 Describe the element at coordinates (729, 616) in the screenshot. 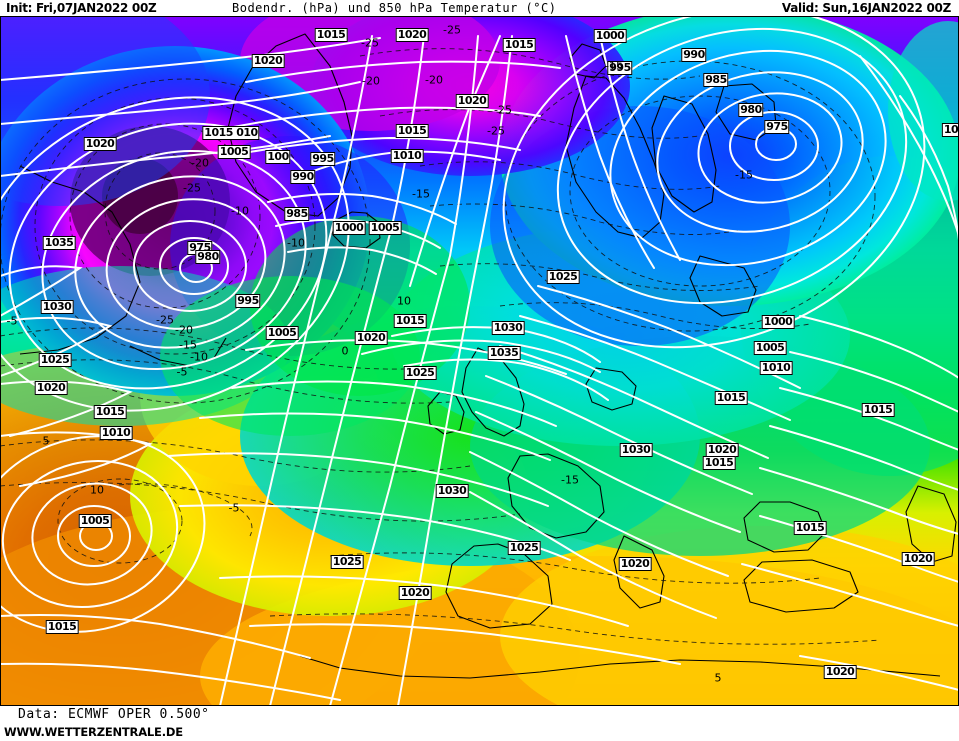

I see `warm-anomaly-east-med` at that location.